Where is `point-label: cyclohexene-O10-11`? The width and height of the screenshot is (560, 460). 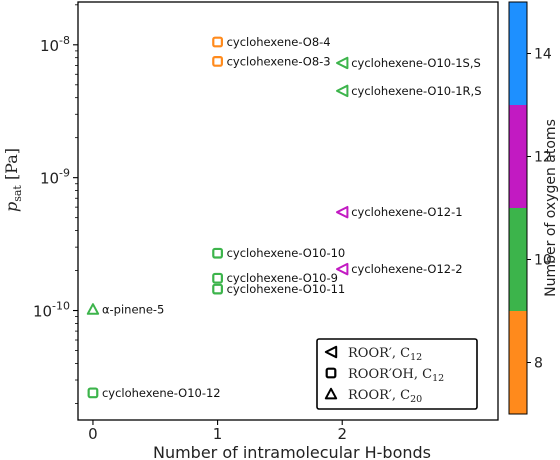 point-label: cyclohexene-O10-11 is located at coordinates (286, 289).